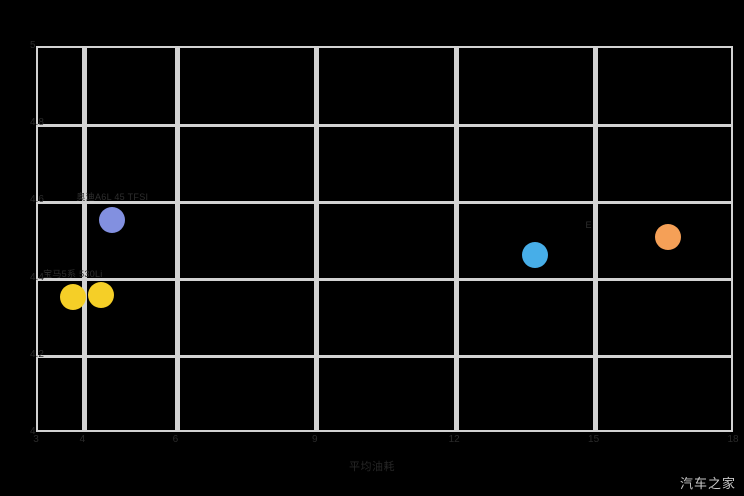 The width and height of the screenshot is (744, 496). Describe the element at coordinates (707, 484) in the screenshot. I see `watermark: 汽车之家` at that location.